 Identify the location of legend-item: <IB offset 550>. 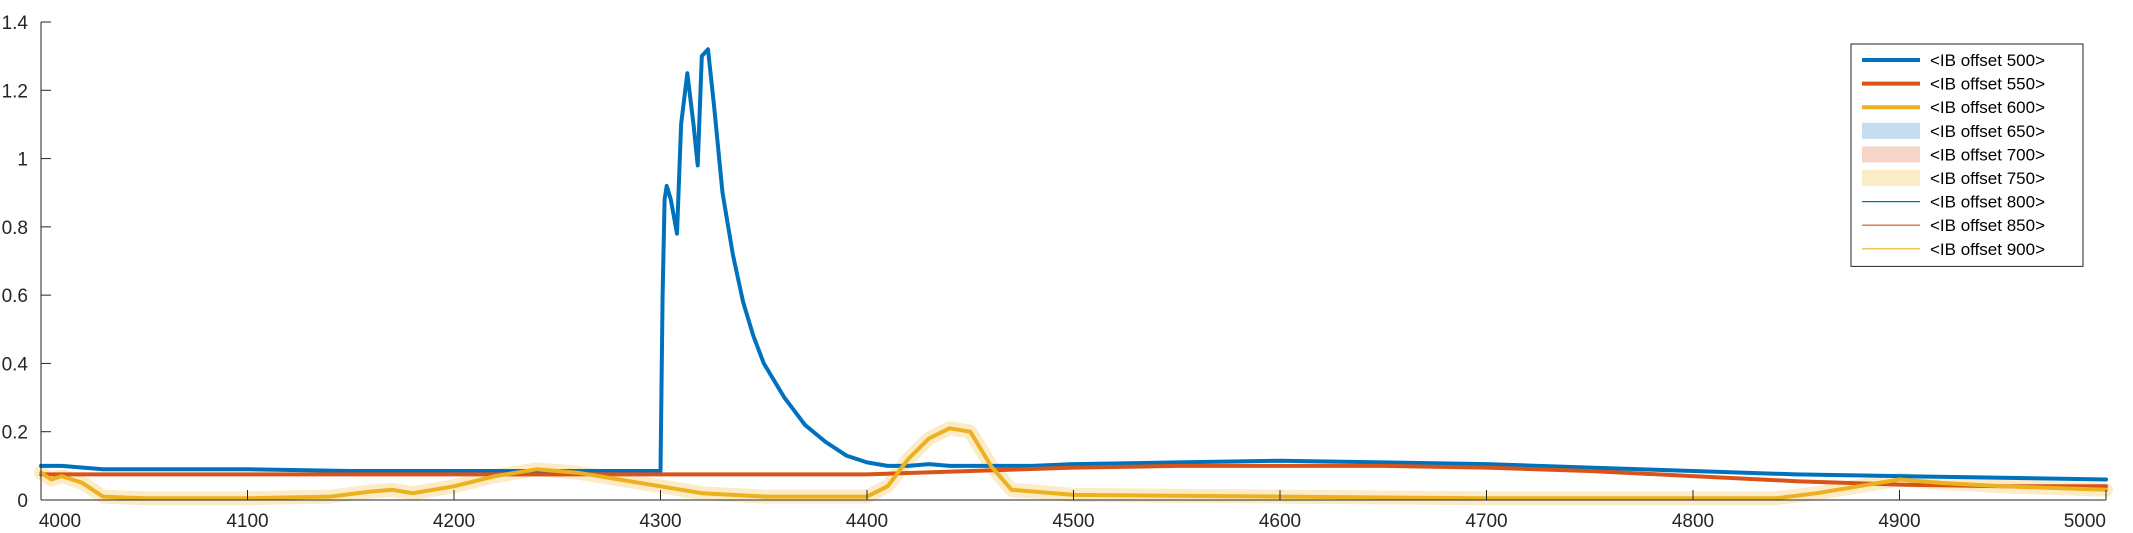
(1953, 84).